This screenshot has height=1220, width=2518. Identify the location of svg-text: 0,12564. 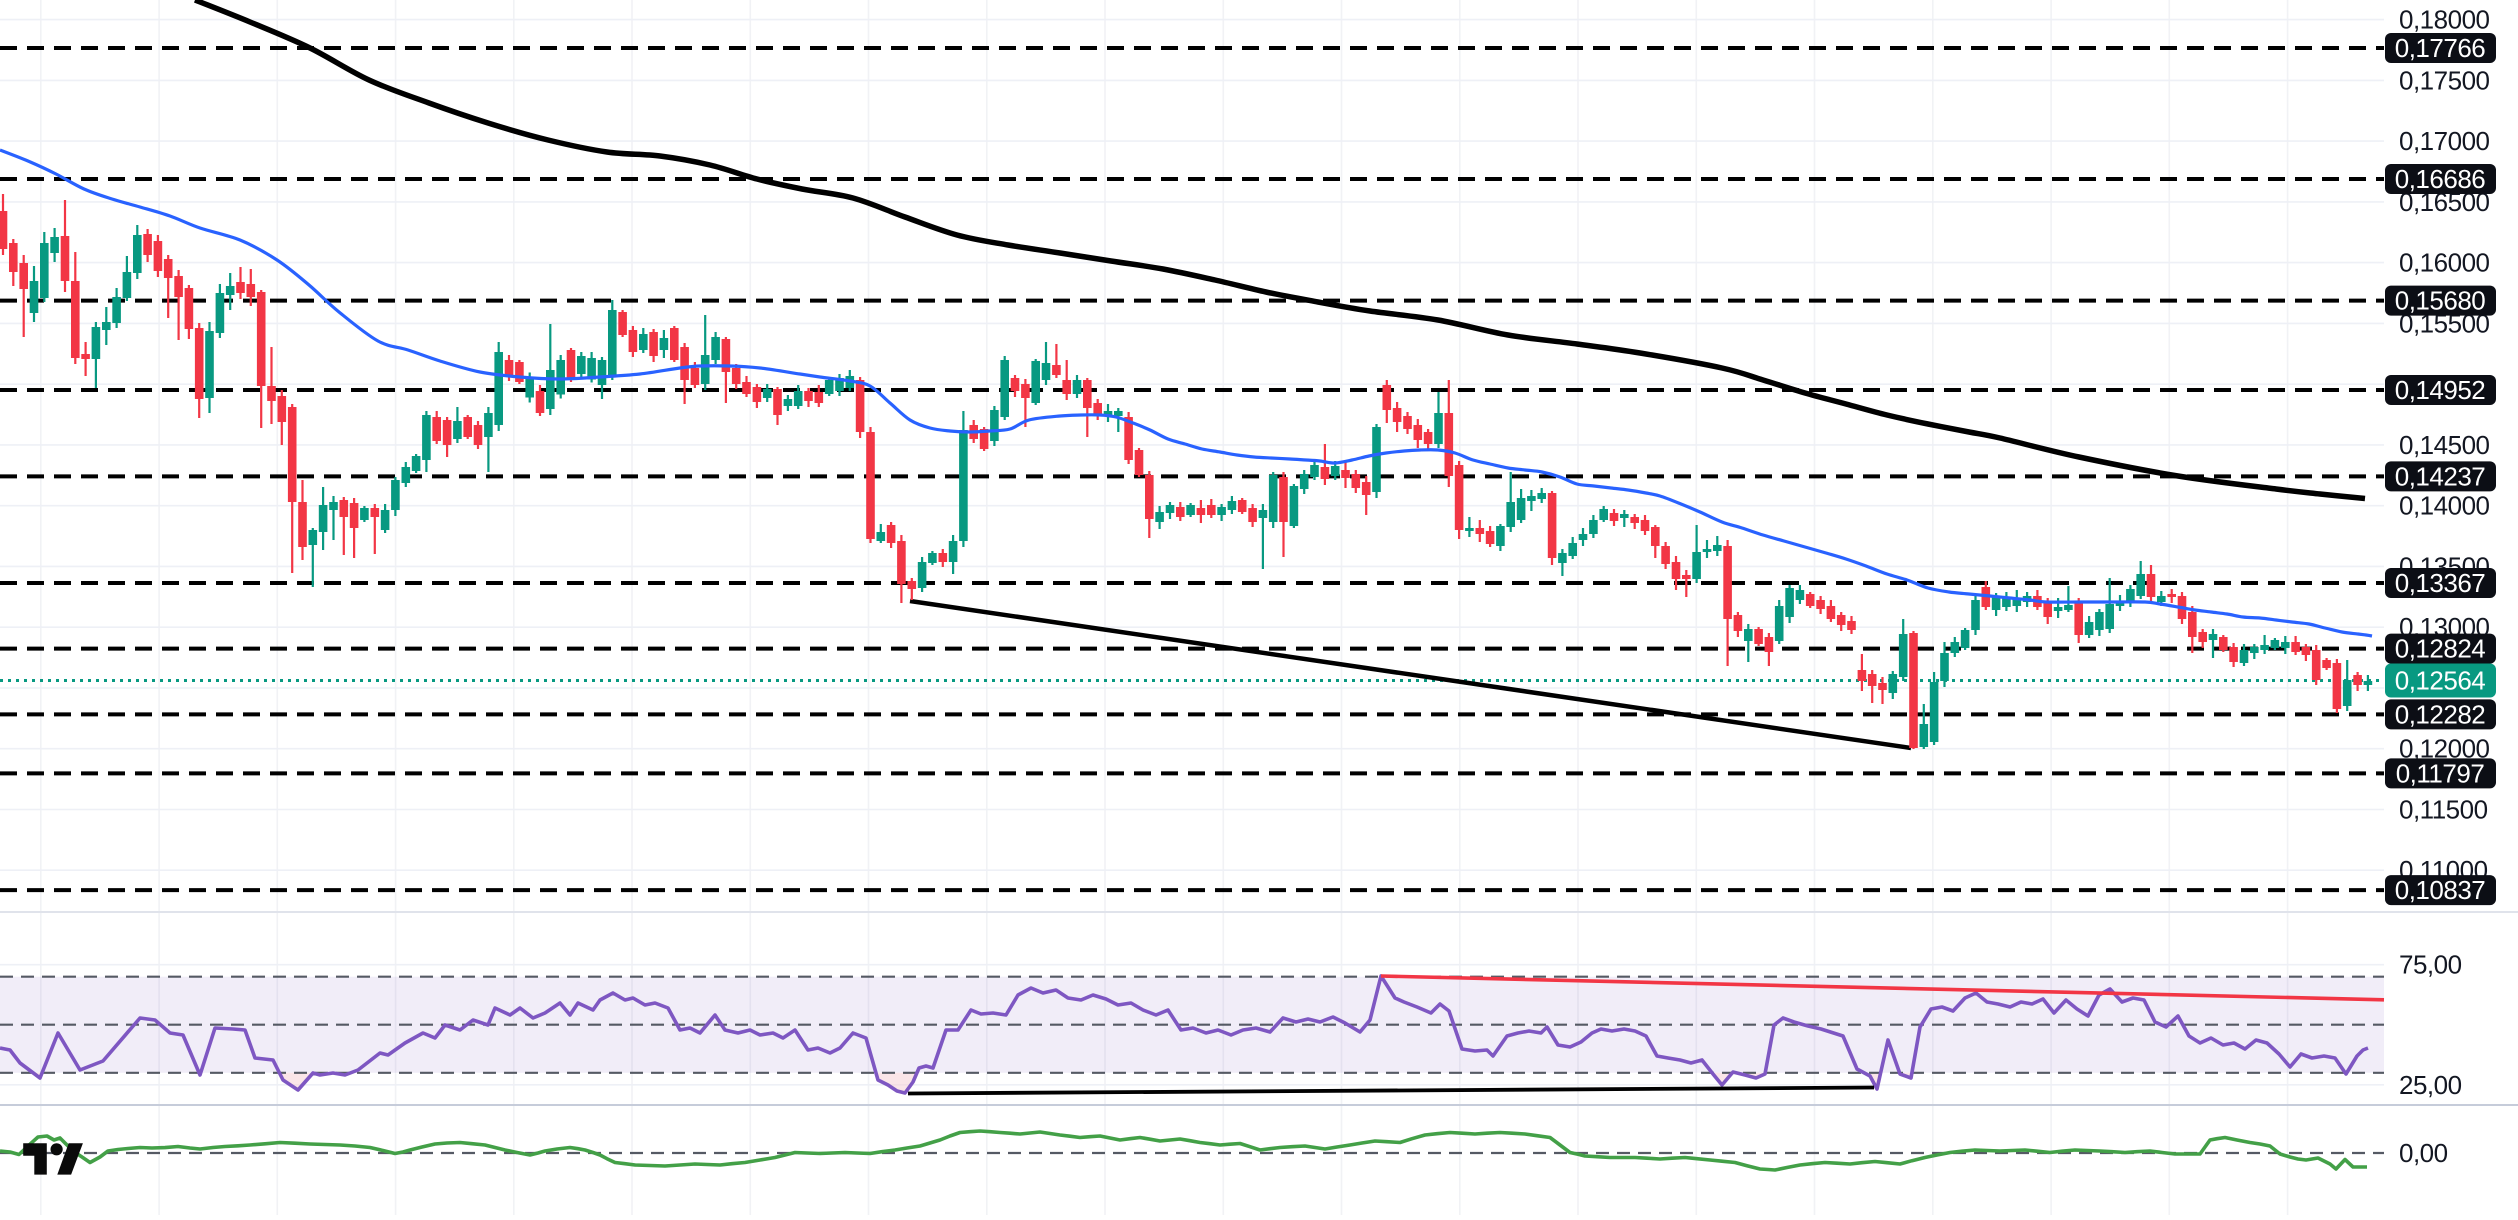
(2440, 681).